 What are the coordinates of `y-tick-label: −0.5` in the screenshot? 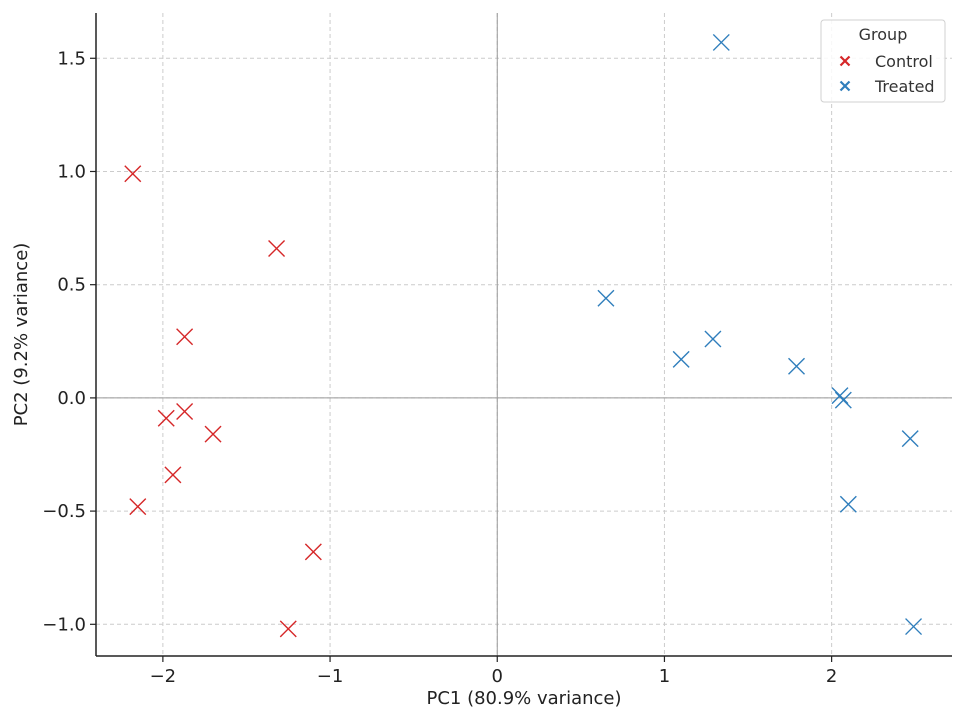 It's located at (64, 511).